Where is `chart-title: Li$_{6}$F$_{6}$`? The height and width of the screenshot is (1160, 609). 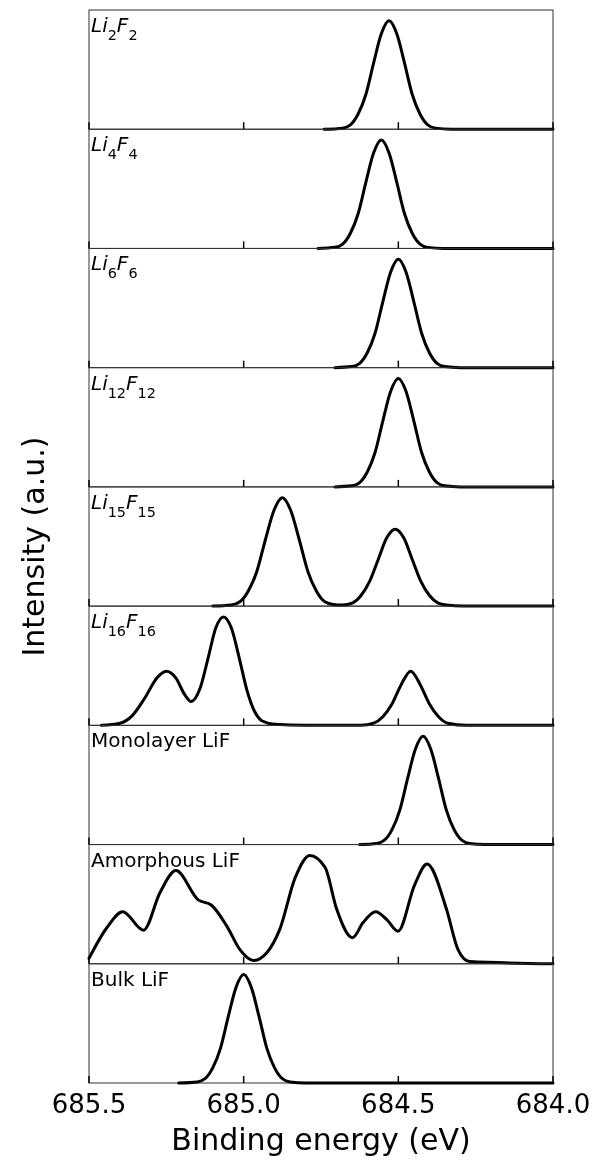 chart-title: Li$_{6}$F$_{6}$ is located at coordinates (114, 266).